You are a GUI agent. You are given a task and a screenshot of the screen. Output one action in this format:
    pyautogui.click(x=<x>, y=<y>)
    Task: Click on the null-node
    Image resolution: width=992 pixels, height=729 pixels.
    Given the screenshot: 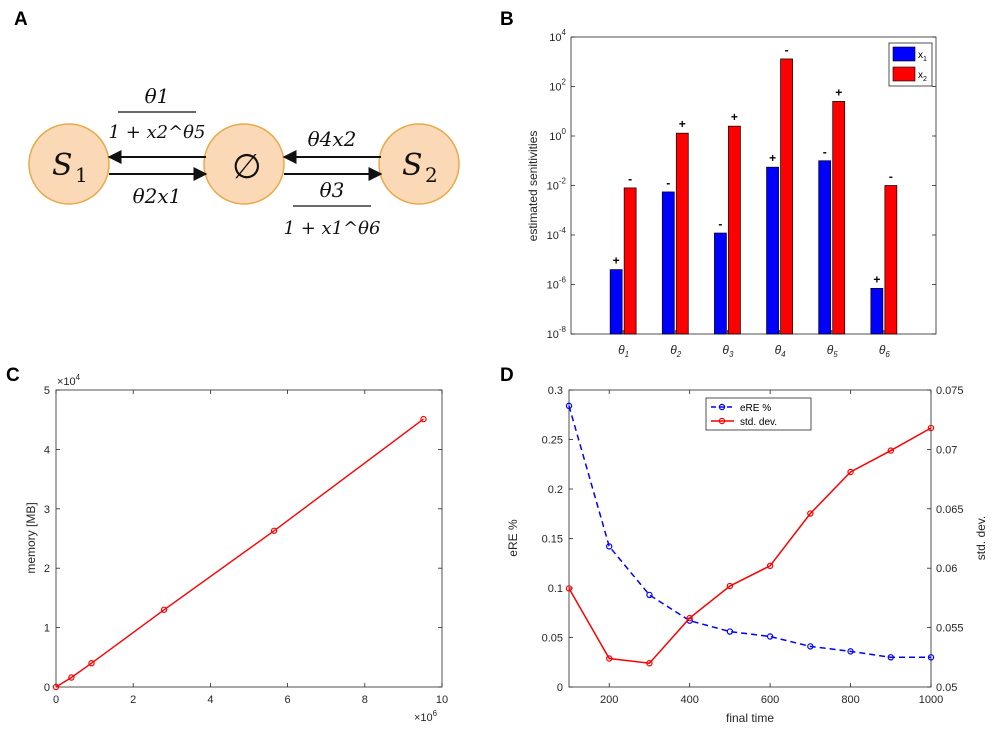 What is the action you would take?
    pyautogui.click(x=244, y=164)
    